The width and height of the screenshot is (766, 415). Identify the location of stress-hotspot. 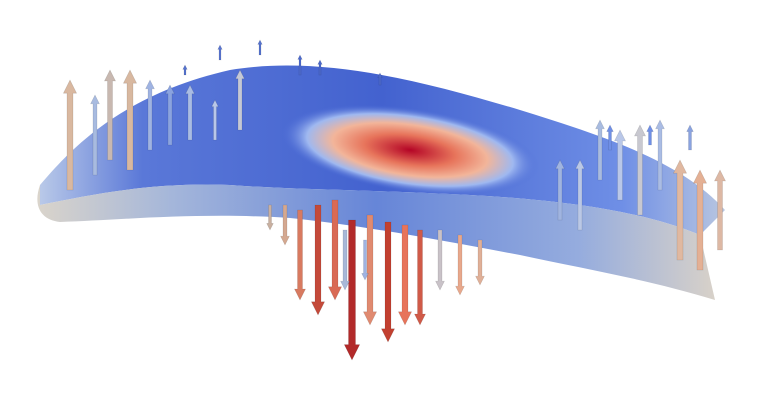
(410, 150).